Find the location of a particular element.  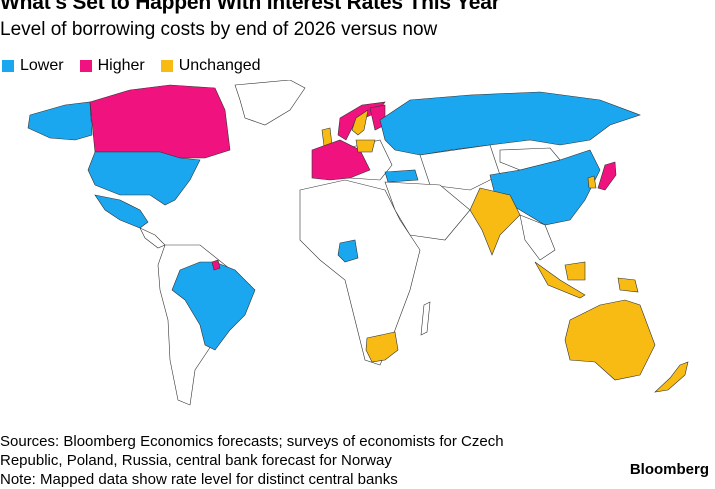

canada is located at coordinates (160, 121).